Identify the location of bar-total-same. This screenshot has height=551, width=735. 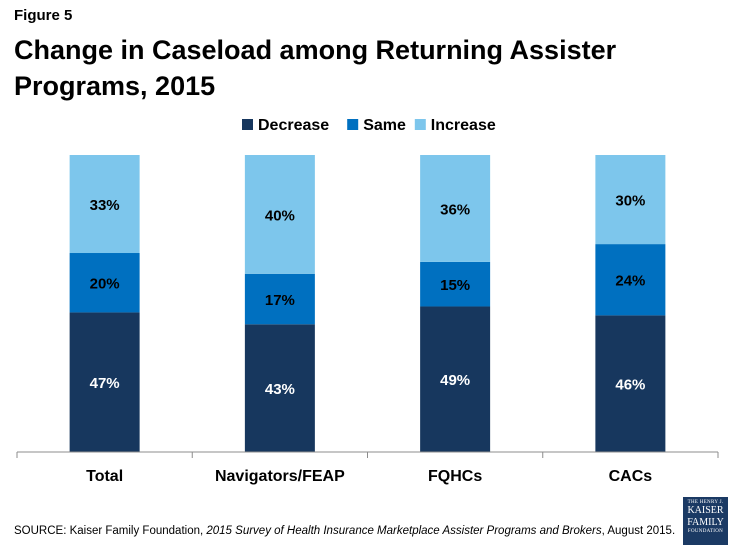
(104, 283).